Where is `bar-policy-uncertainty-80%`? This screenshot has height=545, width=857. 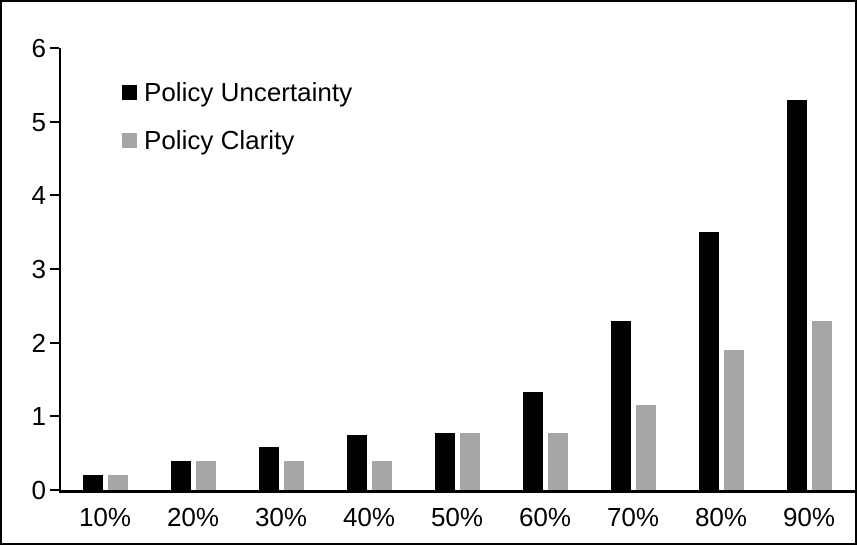 bar-policy-uncertainty-80% is located at coordinates (708, 361).